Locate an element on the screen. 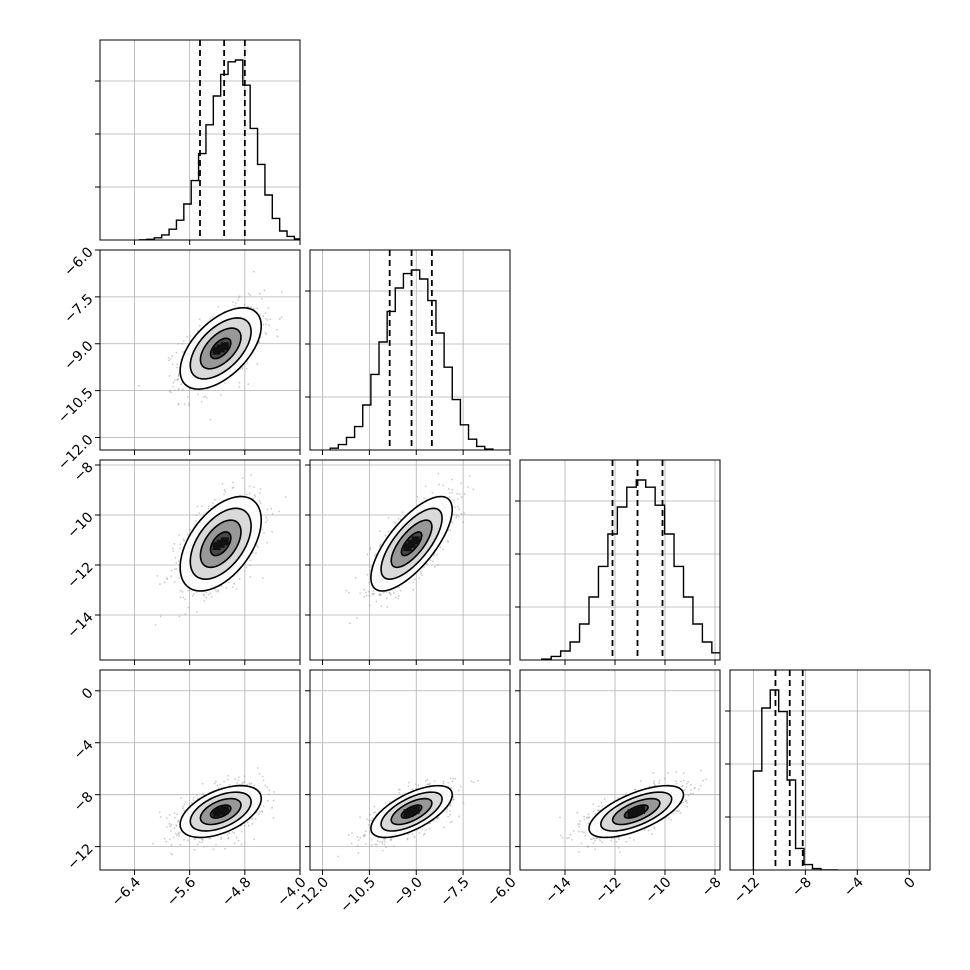 Image resolution: width=970 pixels, height=970 pixels. x-tick-label-0-2: −4.8 is located at coordinates (236, 891).